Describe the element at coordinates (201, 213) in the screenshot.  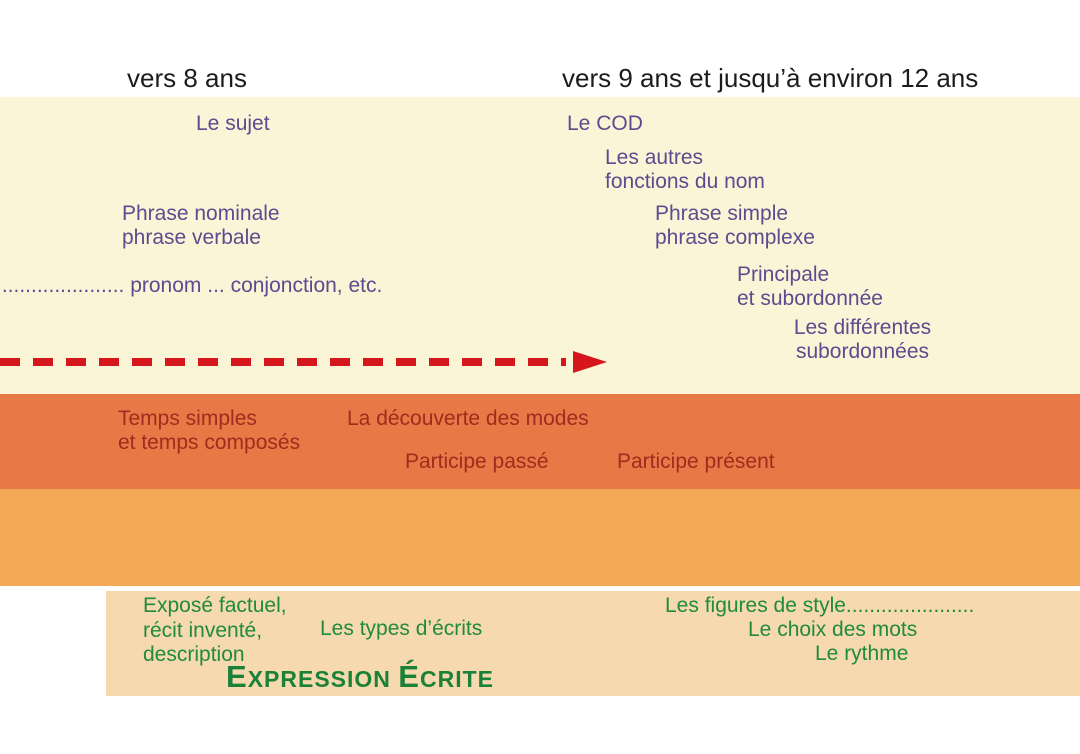
I see `label-phrase-nominale-line1: Phrase nominale` at that location.